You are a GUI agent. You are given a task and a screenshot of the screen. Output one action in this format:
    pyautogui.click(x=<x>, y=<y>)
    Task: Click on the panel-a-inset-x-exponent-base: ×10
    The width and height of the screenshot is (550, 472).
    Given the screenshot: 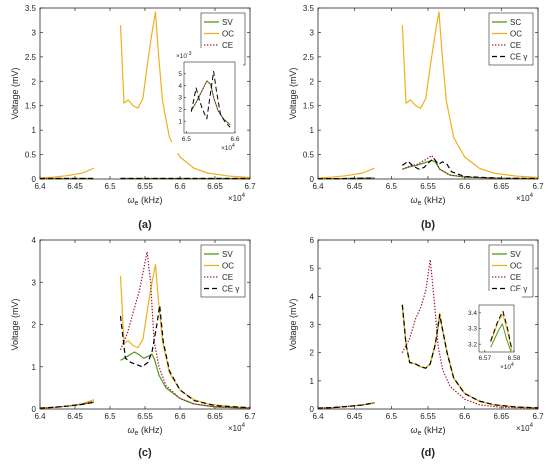 What is the action you would take?
    pyautogui.click(x=226, y=148)
    